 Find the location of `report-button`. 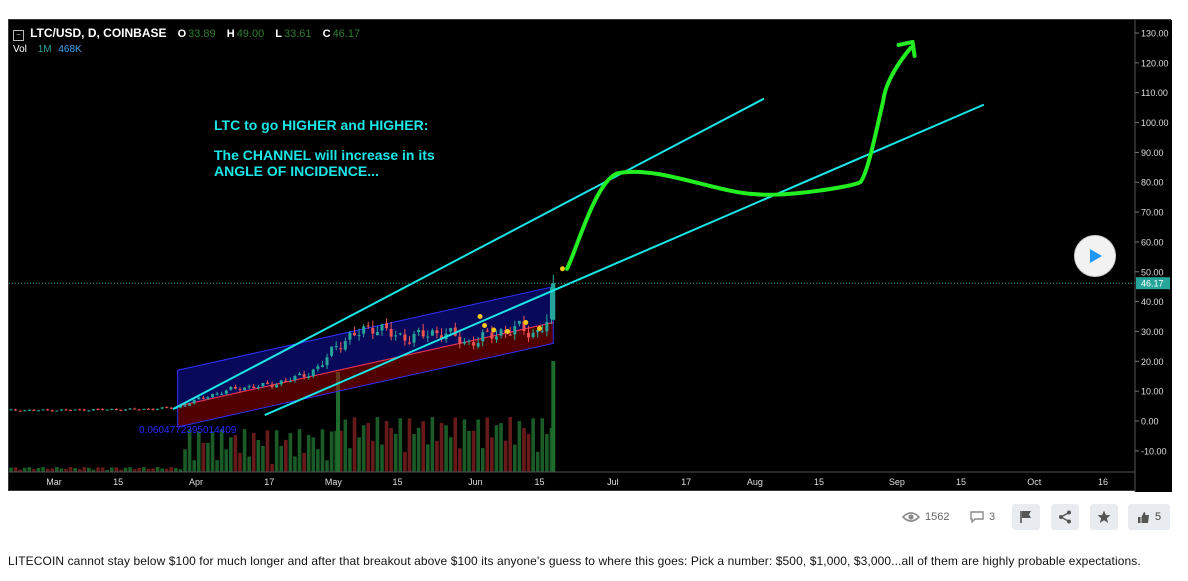

report-button is located at coordinates (1026, 517).